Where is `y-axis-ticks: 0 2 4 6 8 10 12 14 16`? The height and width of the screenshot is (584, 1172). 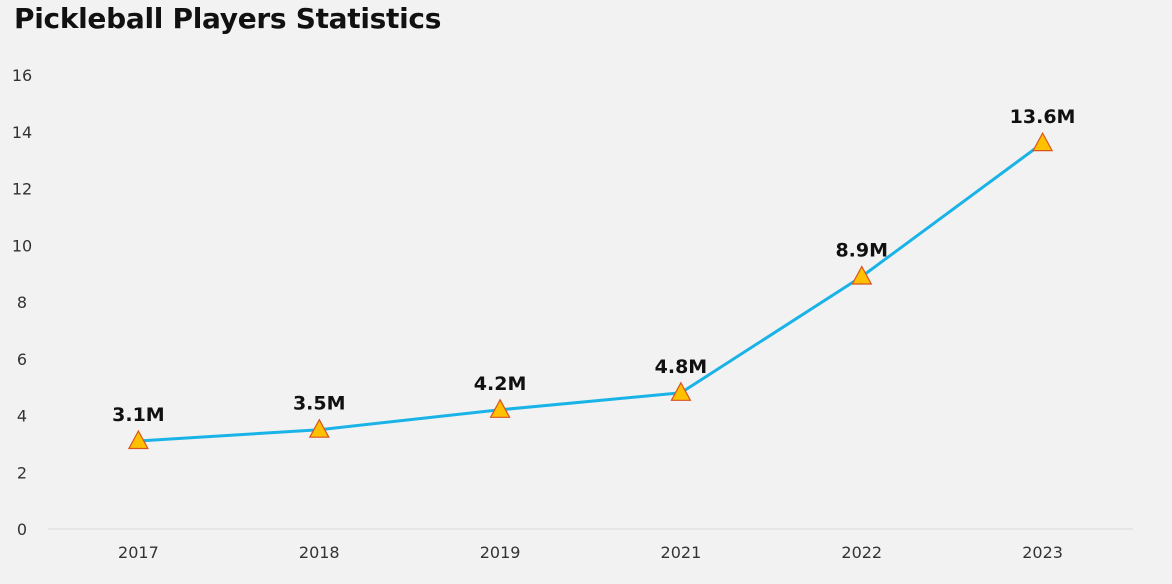 y-axis-ticks: 0 2 4 6 8 10 12 14 16 is located at coordinates (22, 302).